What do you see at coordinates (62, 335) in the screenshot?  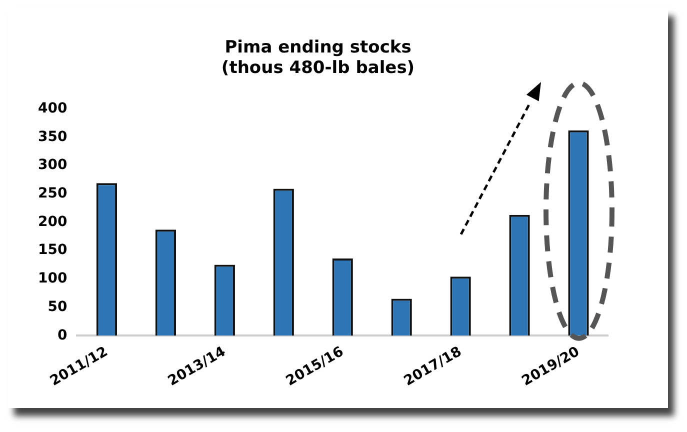 I see `y-tick-label: 0` at bounding box center [62, 335].